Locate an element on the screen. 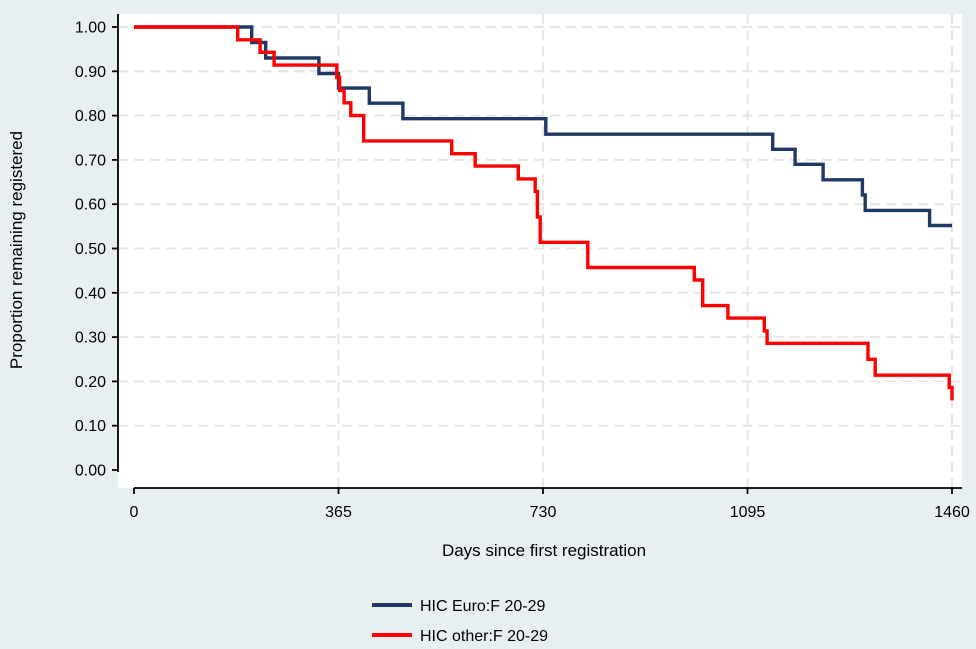 The height and width of the screenshot is (649, 976). y-tick-label: 0.10 is located at coordinates (90, 426).